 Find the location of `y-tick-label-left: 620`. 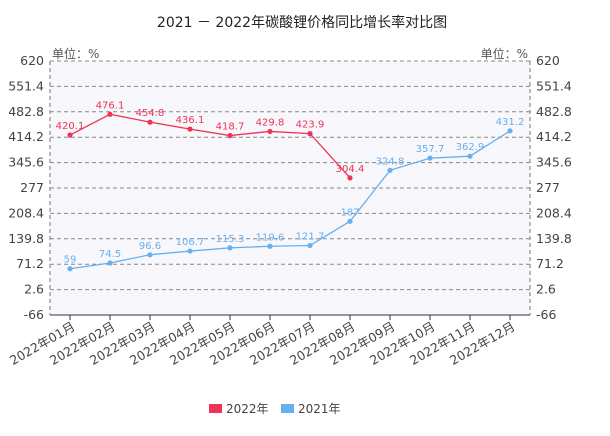

y-tick-label-left: 620 is located at coordinates (32, 60).